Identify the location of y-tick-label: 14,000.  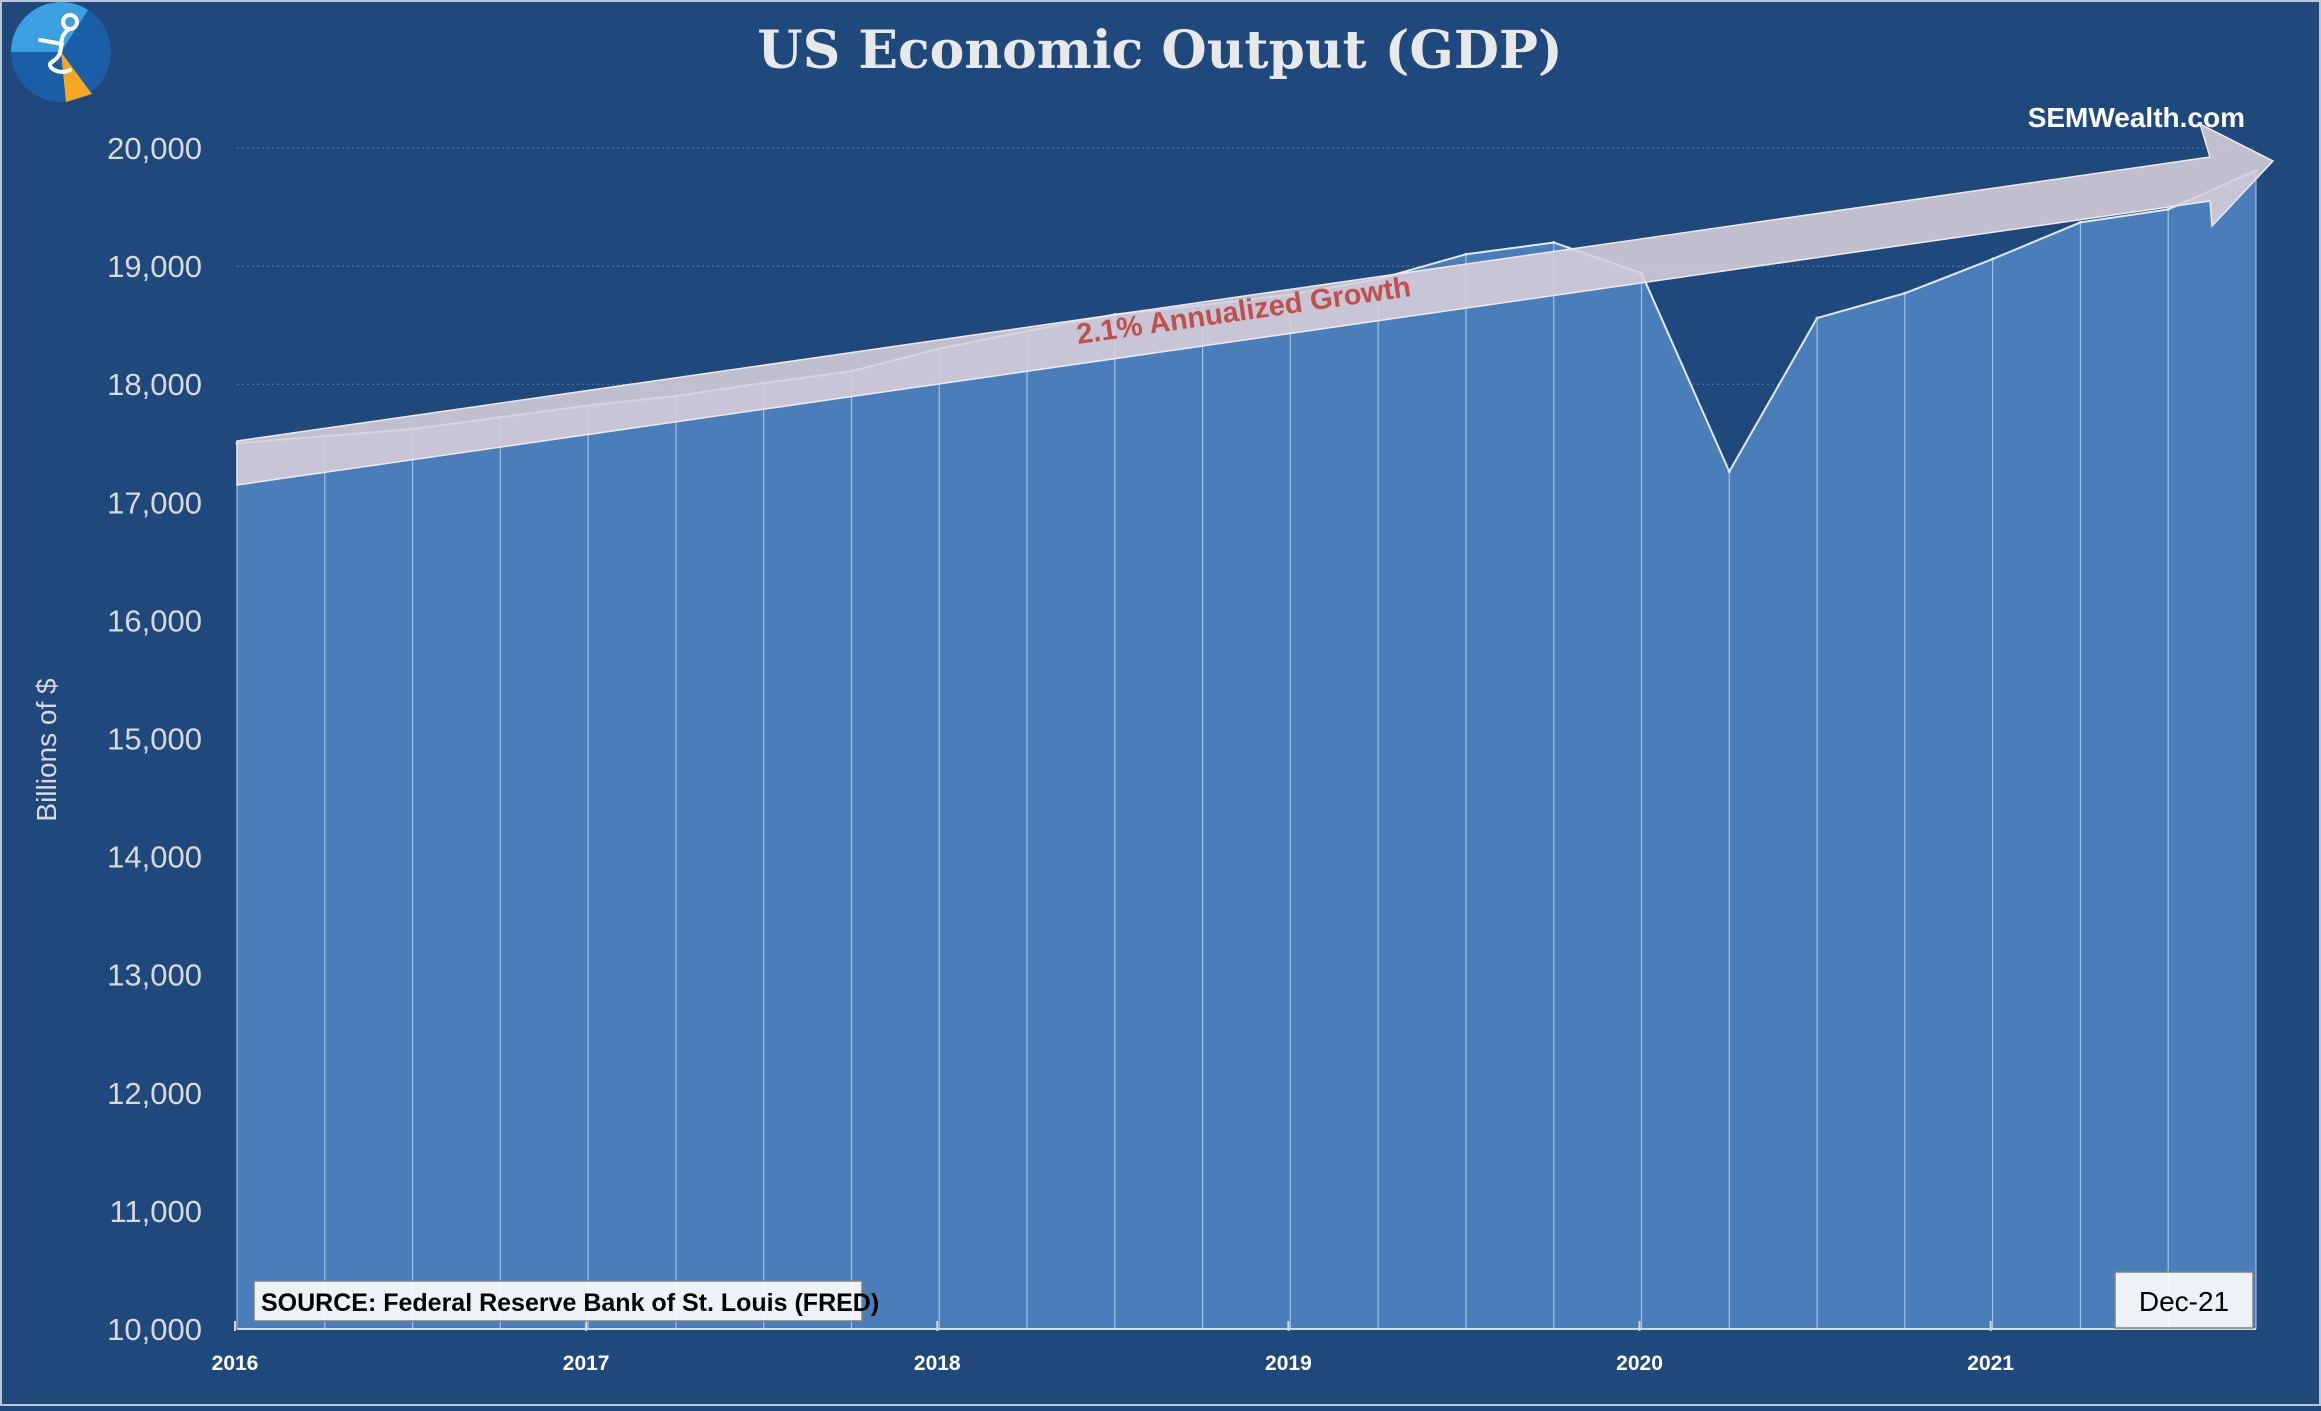
(154, 857).